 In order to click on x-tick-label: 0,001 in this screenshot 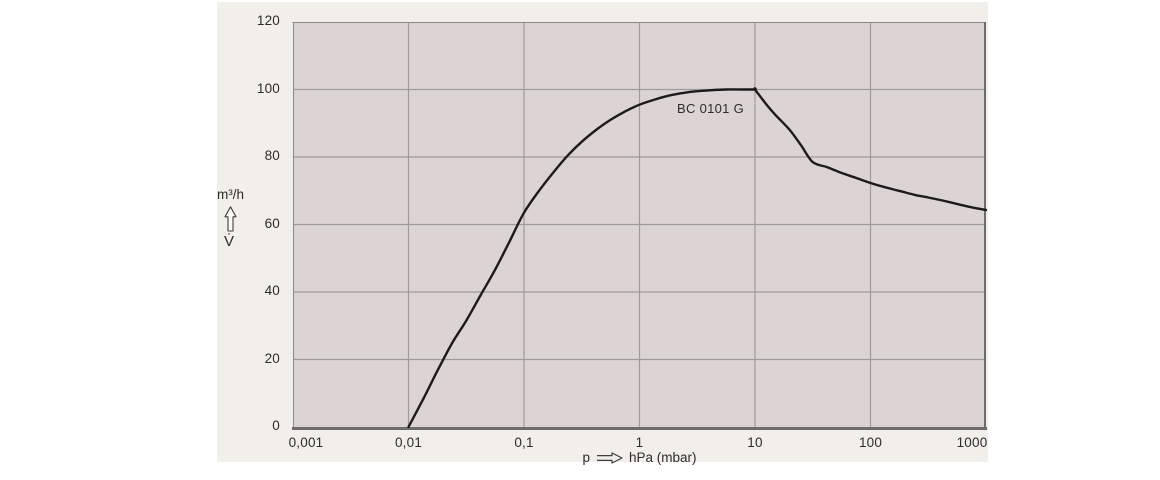, I will do `click(306, 442)`.